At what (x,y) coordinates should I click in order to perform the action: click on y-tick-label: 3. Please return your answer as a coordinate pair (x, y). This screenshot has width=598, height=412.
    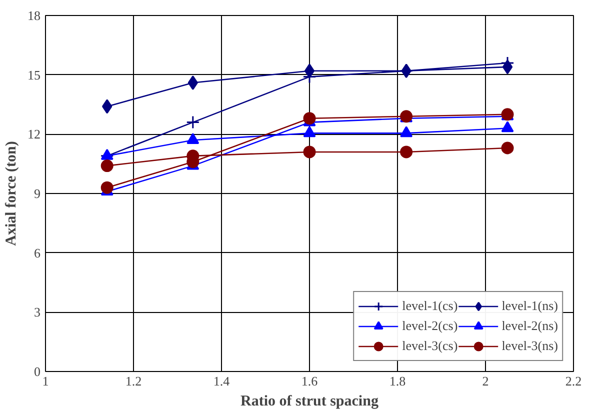
    Looking at the image, I should click on (37, 312).